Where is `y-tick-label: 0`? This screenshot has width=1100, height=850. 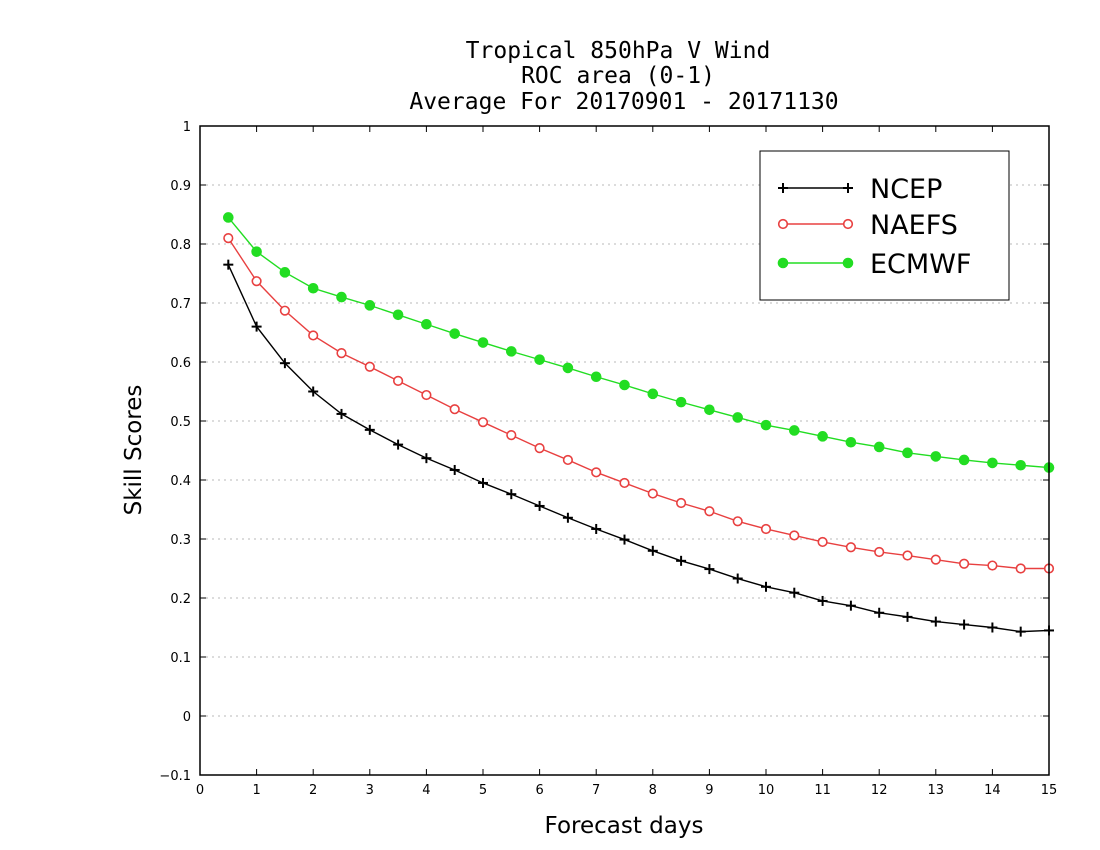 y-tick-label: 0 is located at coordinates (187, 717).